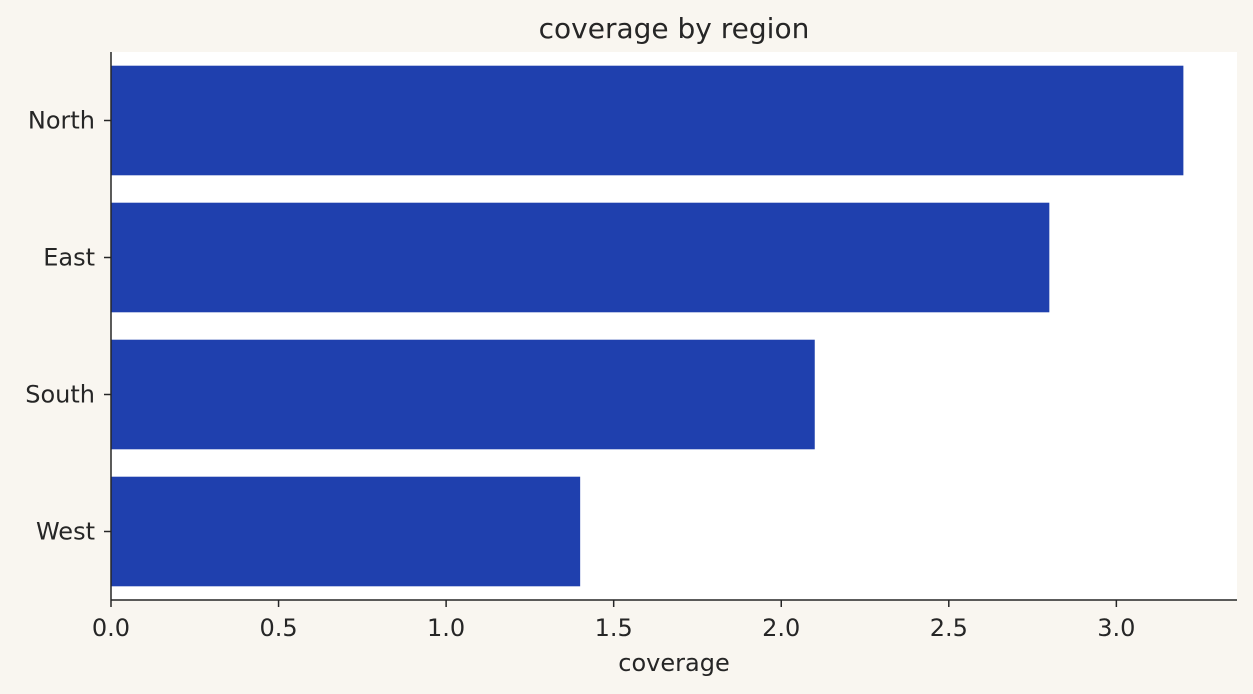 This screenshot has width=1253, height=694. What do you see at coordinates (346, 531) in the screenshot?
I see `bar-west` at bounding box center [346, 531].